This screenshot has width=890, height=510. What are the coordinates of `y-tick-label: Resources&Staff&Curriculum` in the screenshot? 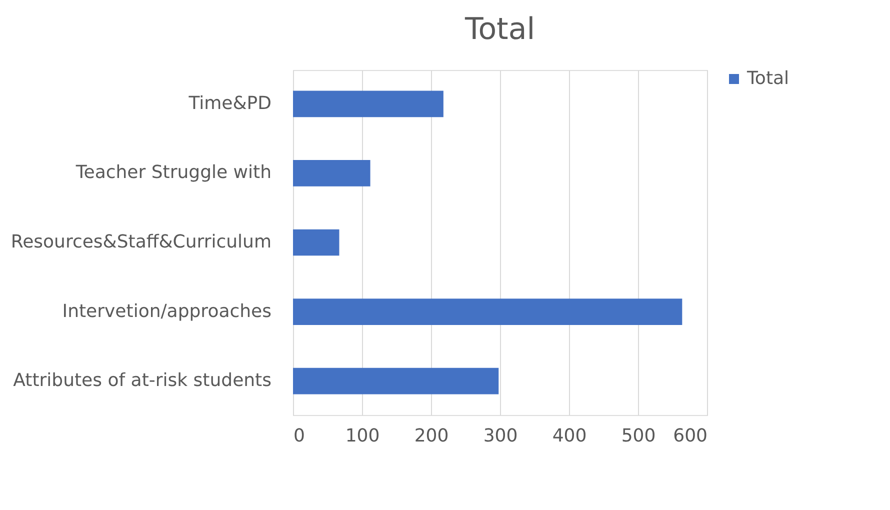 It's located at (141, 242).